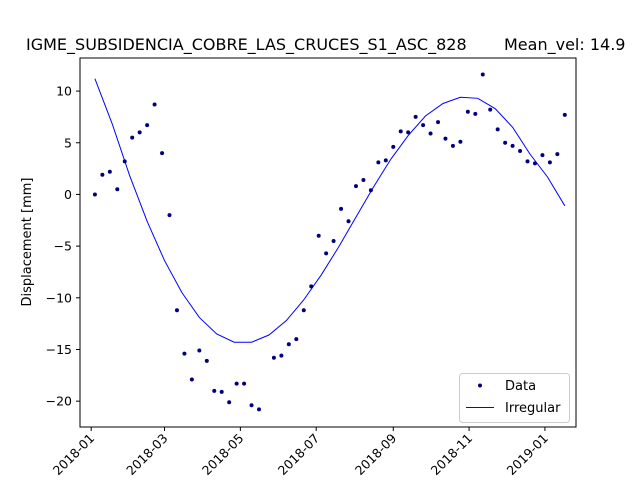 Image resolution: width=640 pixels, height=480 pixels. What do you see at coordinates (59, 401) in the screenshot?
I see `y-tick-label: −20` at bounding box center [59, 401].